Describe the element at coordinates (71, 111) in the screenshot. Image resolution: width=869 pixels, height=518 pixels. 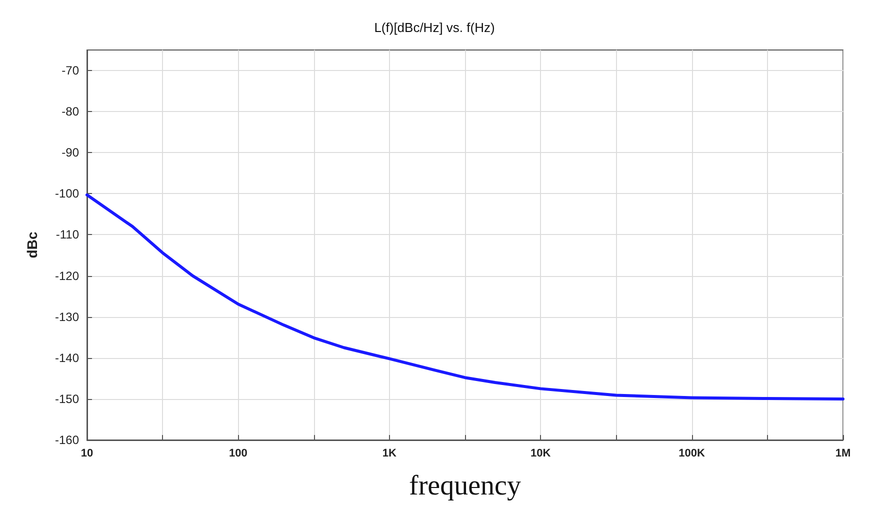
I see `y-tick-label: -80` at that location.